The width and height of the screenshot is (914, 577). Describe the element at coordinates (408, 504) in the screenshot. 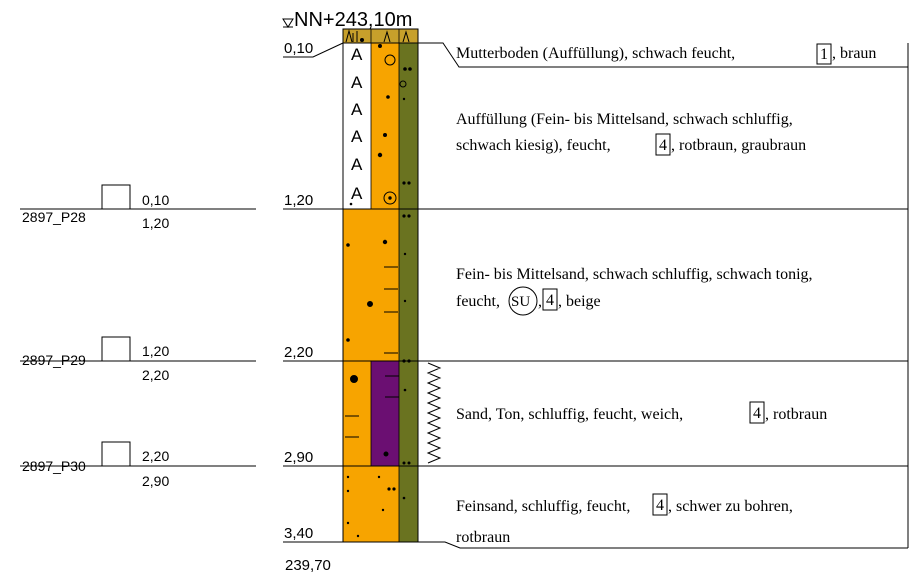

I see `layer-5-olive` at that location.